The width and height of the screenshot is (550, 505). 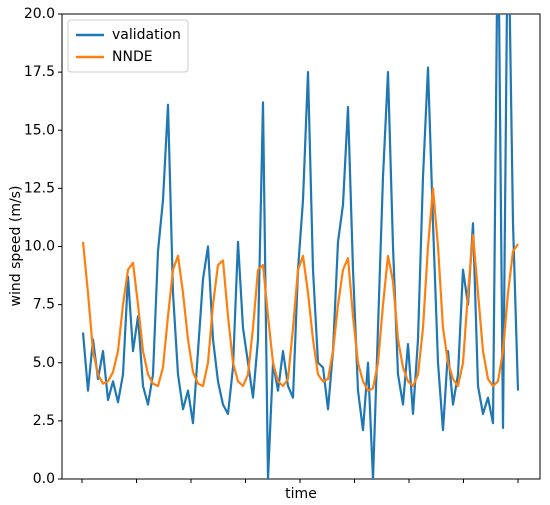 I want to click on legend-label: NNDE, so click(x=132, y=57).